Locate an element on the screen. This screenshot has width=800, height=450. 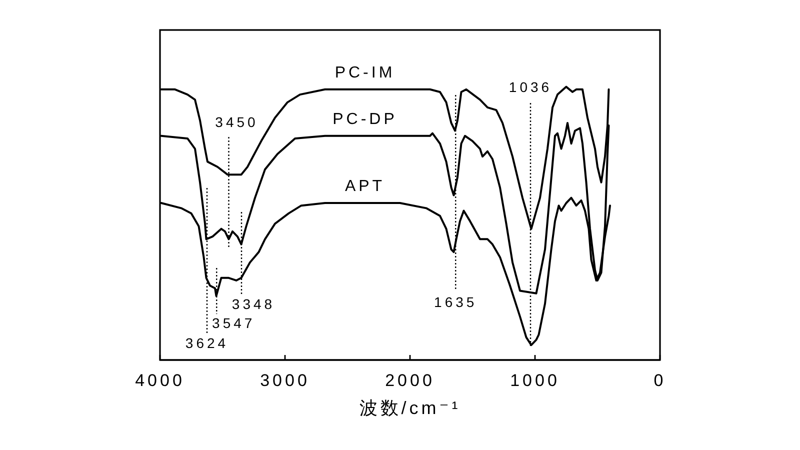
series-label: PC-IM is located at coordinates (365, 72).